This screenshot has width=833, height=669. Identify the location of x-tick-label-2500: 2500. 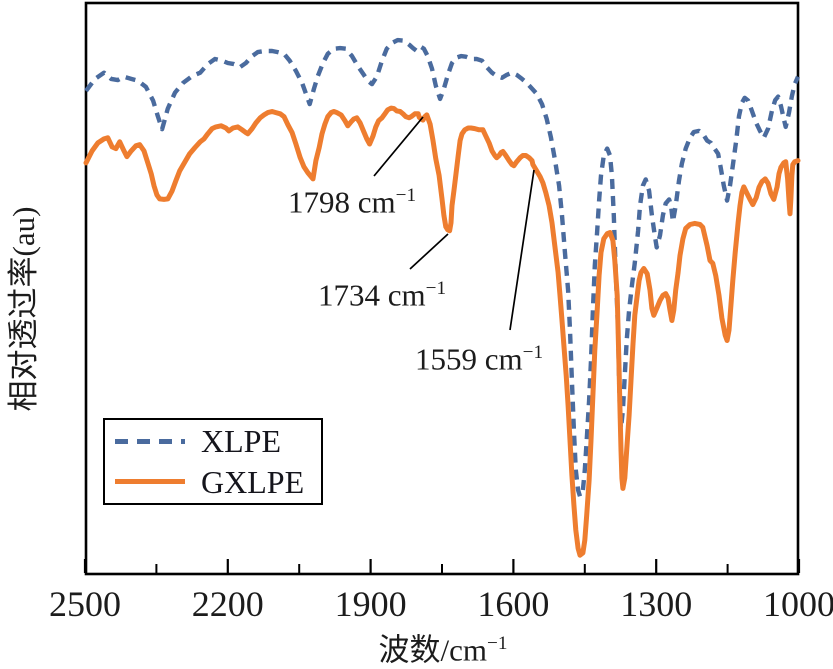
(85, 604).